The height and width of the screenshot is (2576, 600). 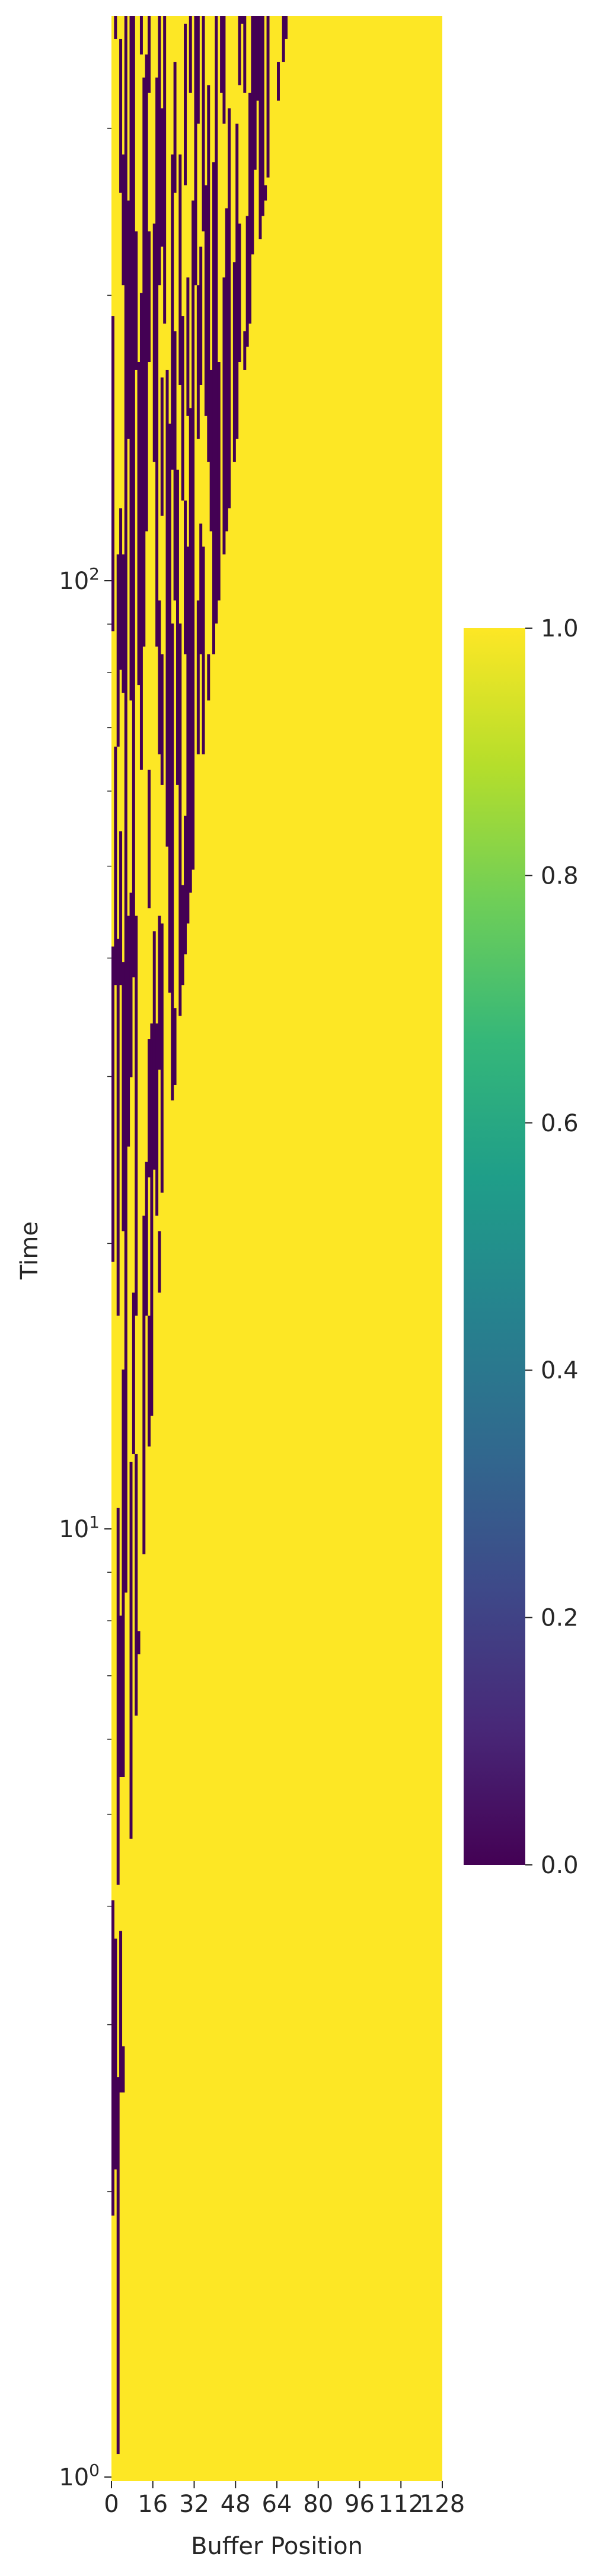 I want to click on x-tick-label: 64, so click(x=277, y=2504).